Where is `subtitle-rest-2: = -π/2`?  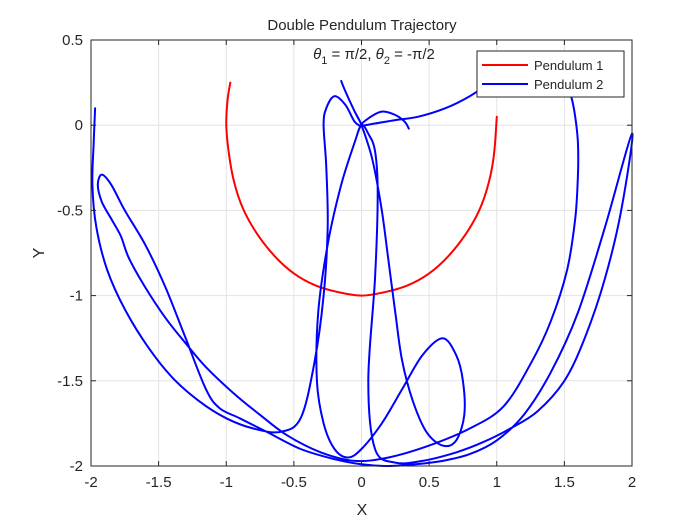 subtitle-rest-2: = -π/2 is located at coordinates (412, 54).